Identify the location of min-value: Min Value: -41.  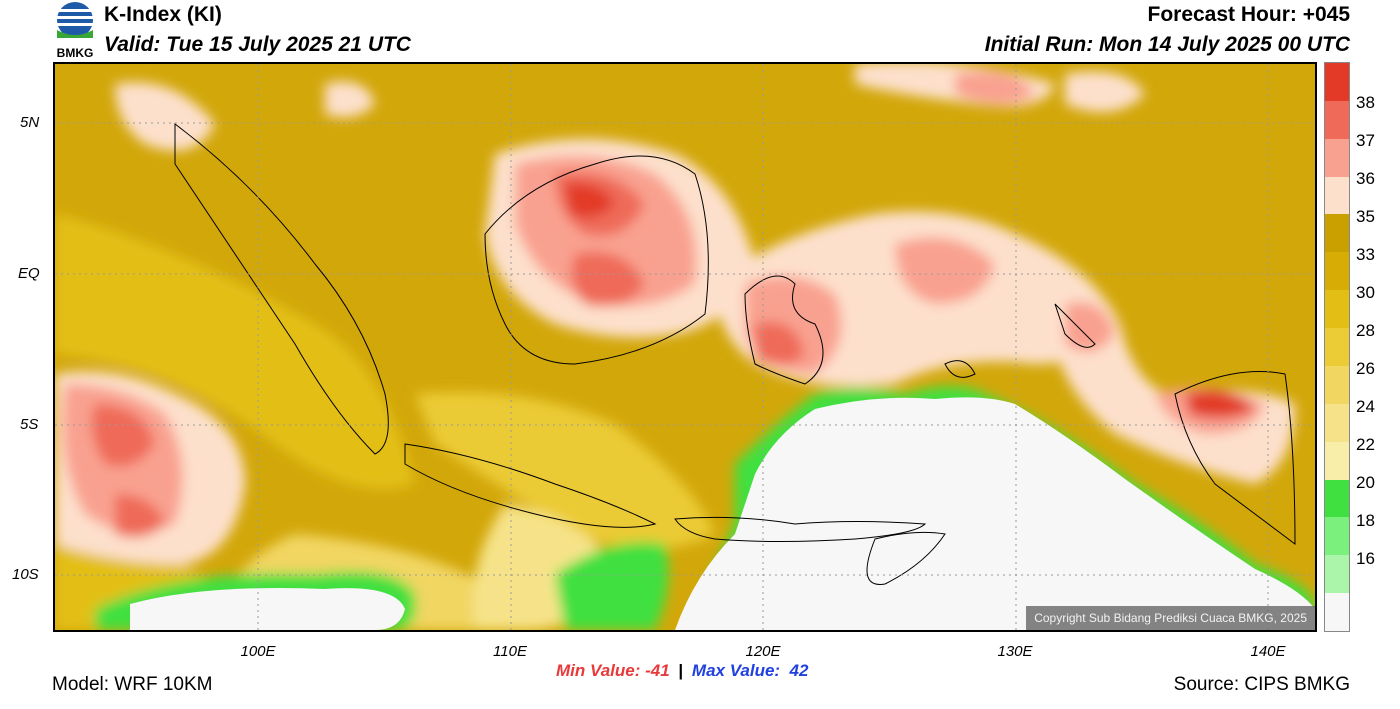
(613, 670).